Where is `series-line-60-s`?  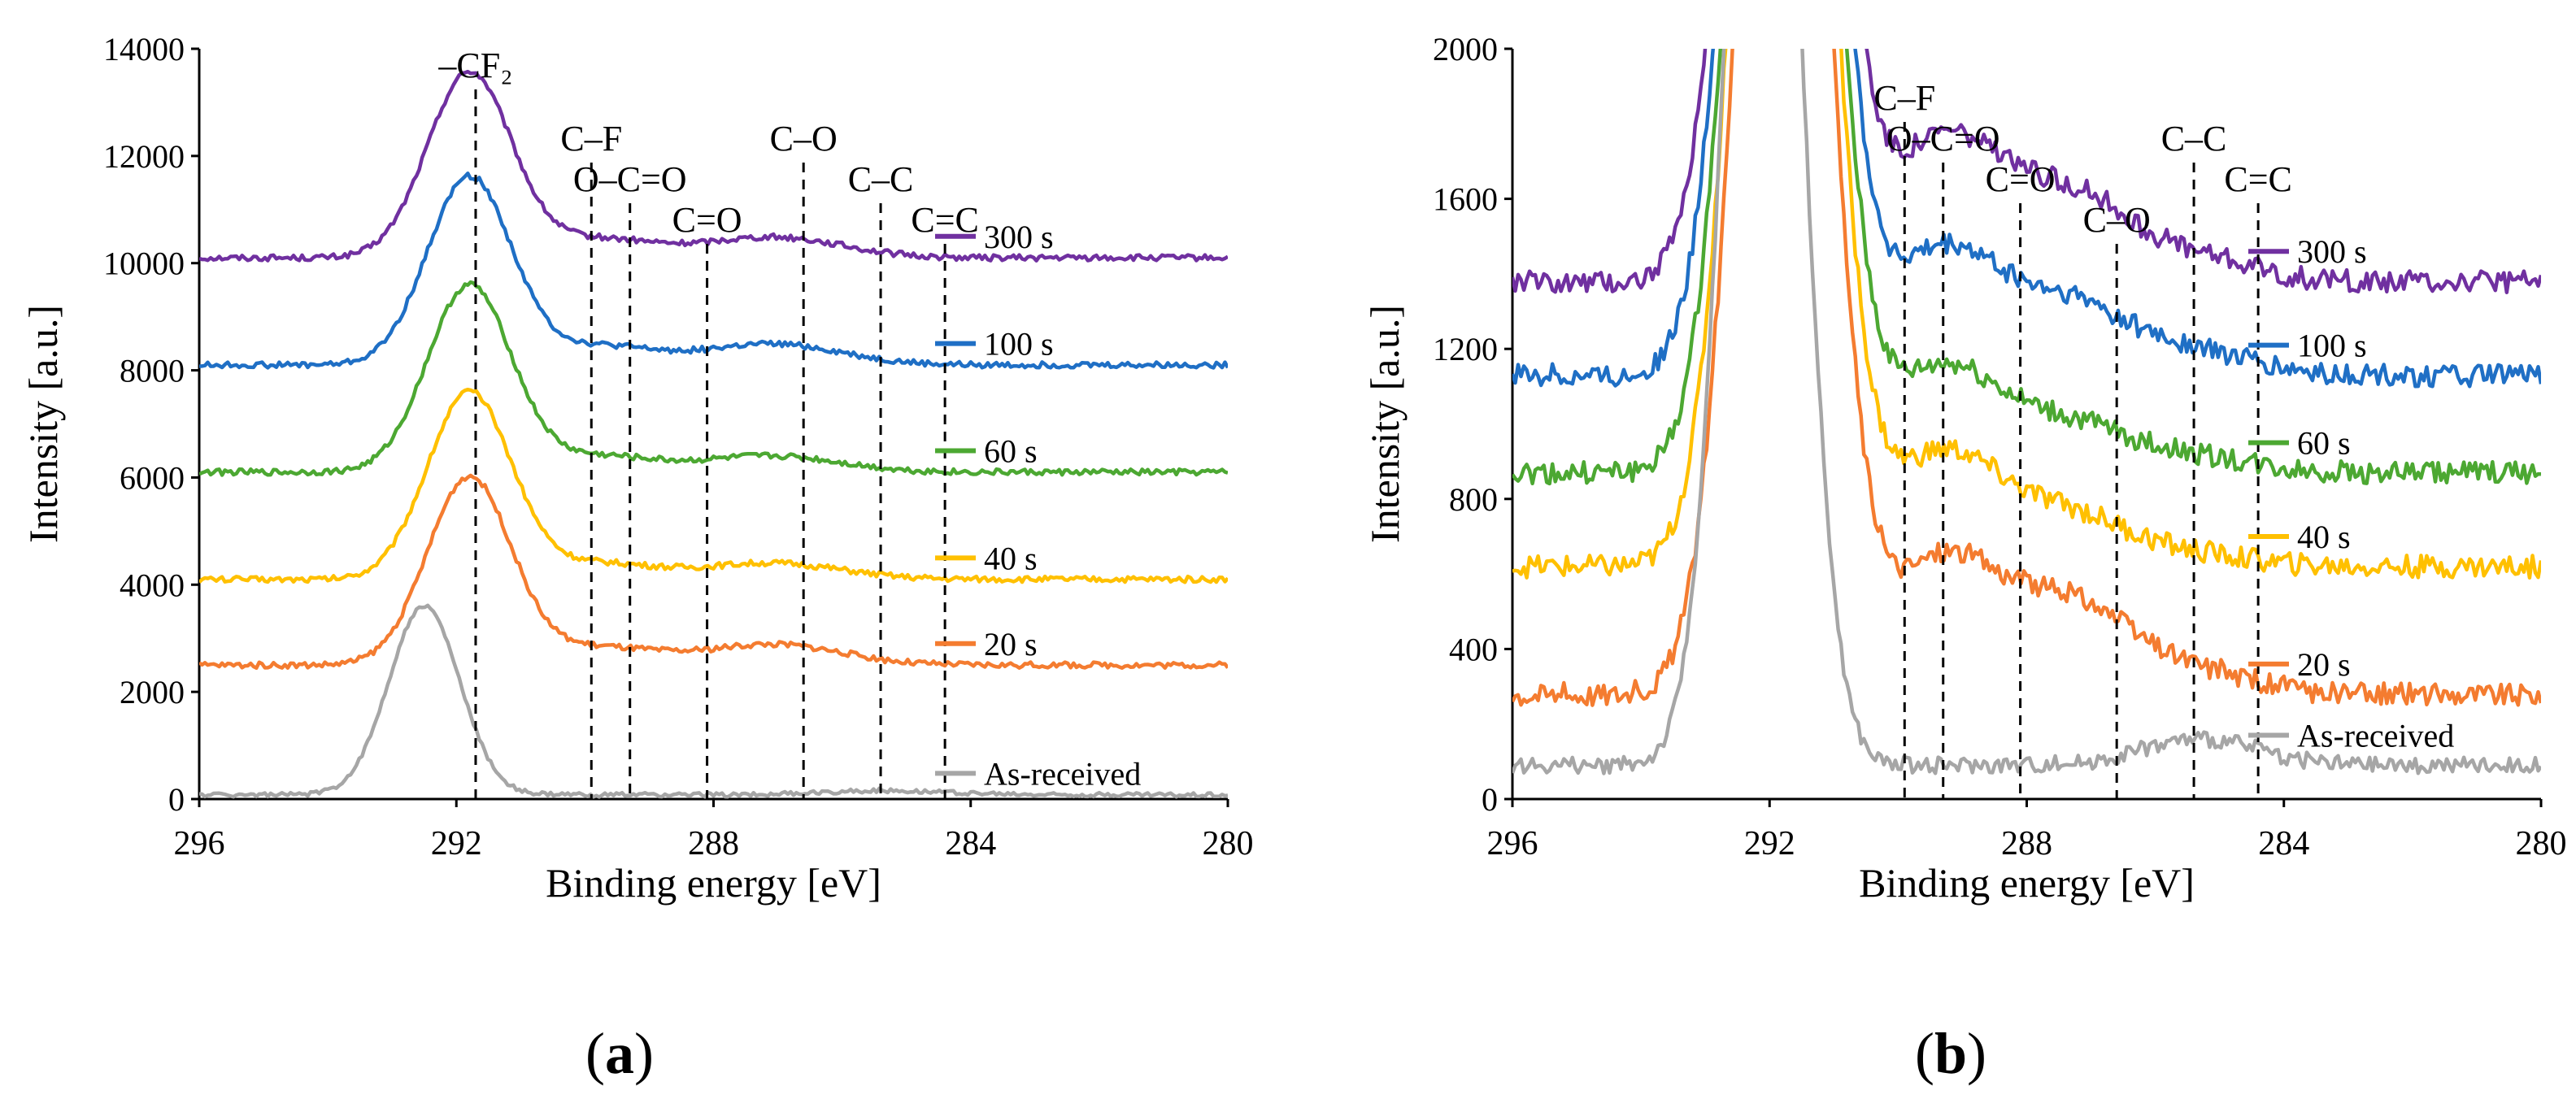 series-line-60-s is located at coordinates (714, 378).